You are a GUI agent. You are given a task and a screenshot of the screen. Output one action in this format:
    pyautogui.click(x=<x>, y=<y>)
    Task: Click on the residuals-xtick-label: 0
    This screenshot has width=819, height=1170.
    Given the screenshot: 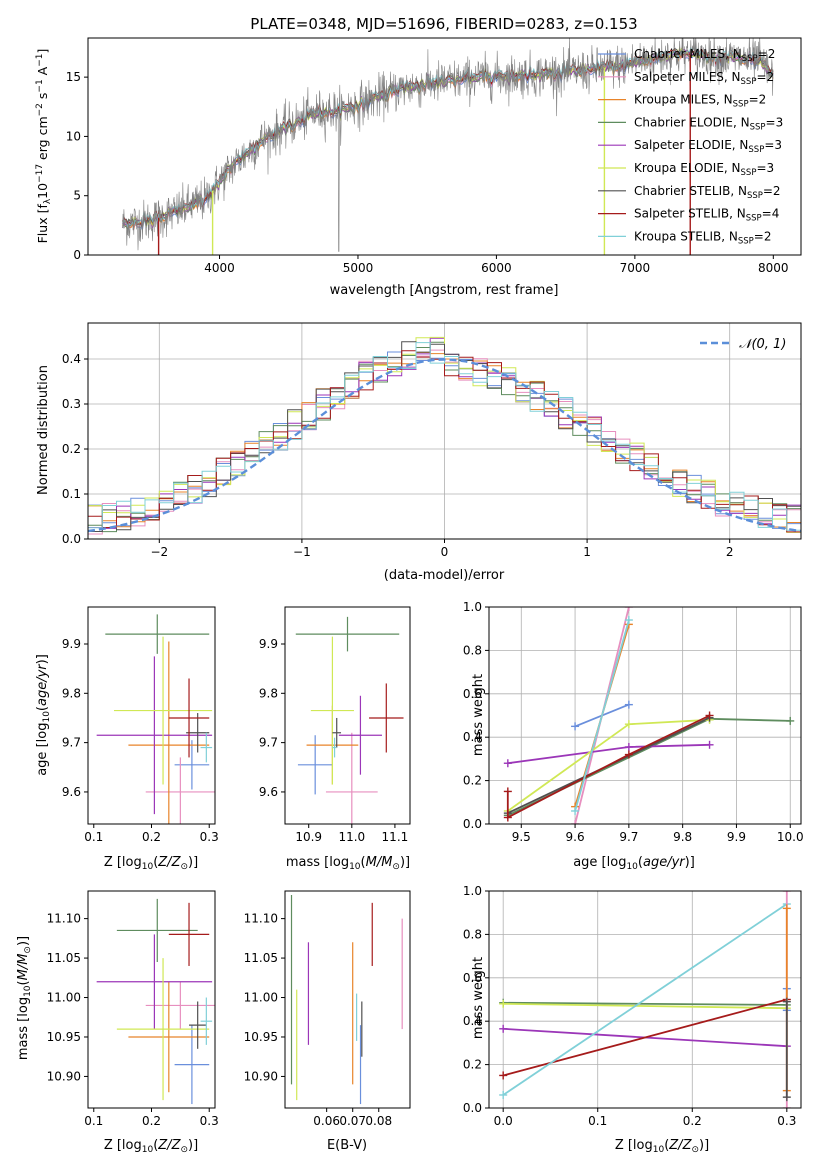 What is the action you would take?
    pyautogui.click(x=445, y=552)
    